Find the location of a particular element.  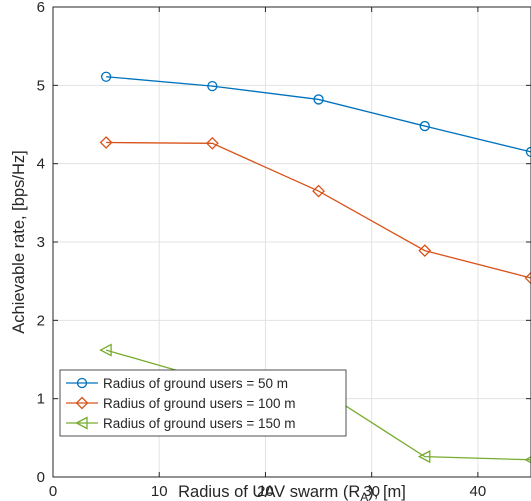

series-line is located at coordinates (318, 114).